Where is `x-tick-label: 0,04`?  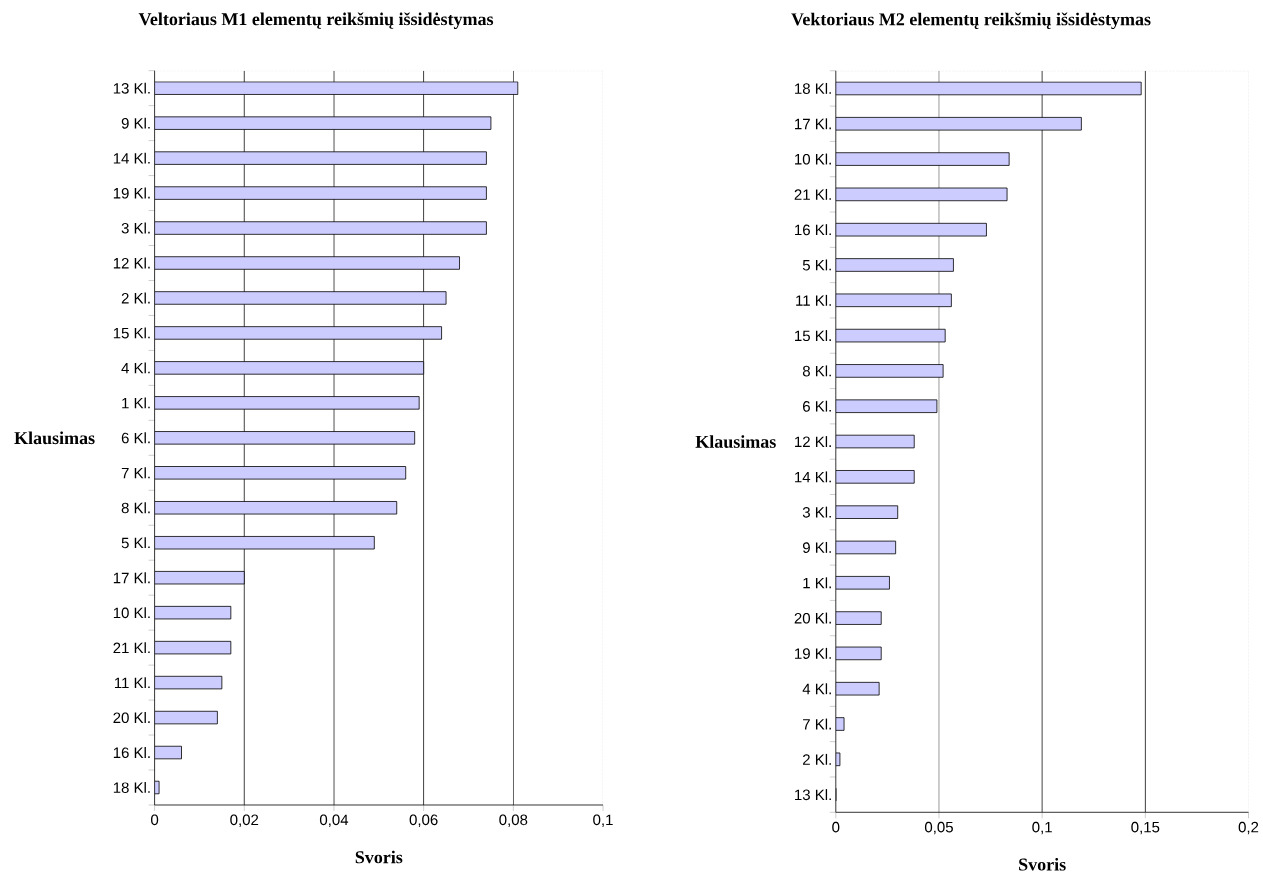
x-tick-label: 0,04 is located at coordinates (334, 820).